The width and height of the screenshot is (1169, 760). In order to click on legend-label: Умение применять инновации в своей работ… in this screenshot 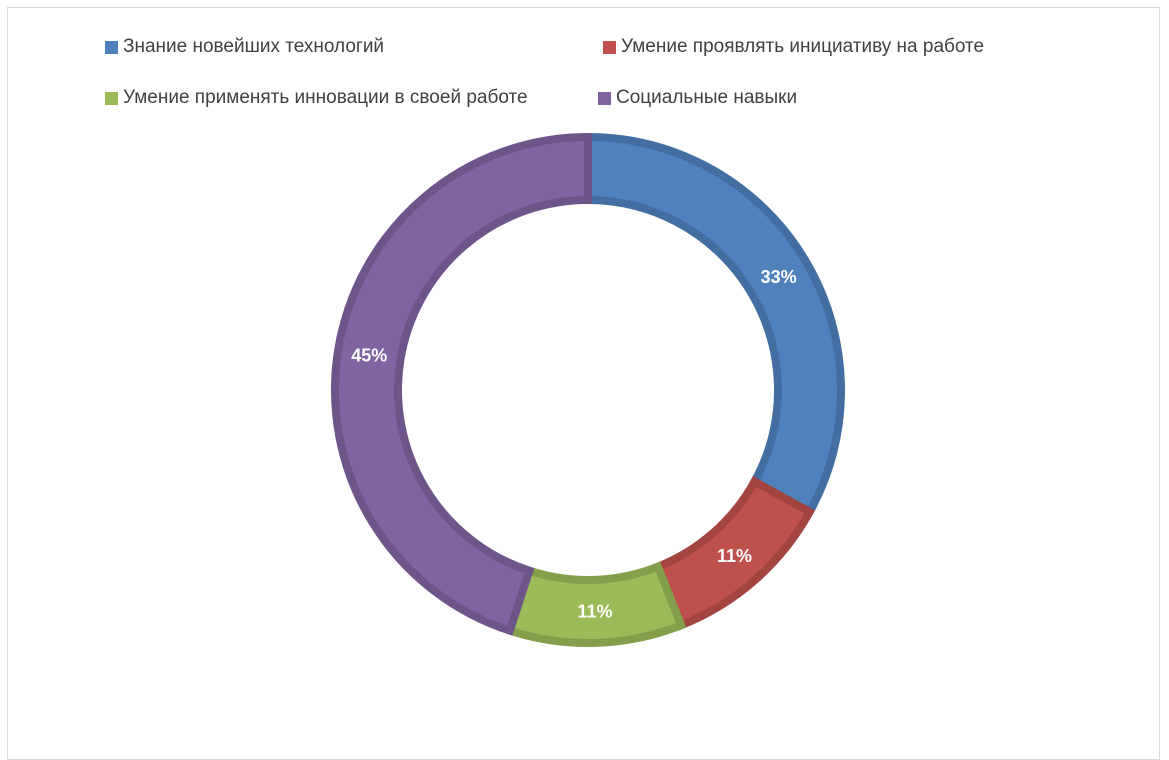, I will do `click(325, 97)`.